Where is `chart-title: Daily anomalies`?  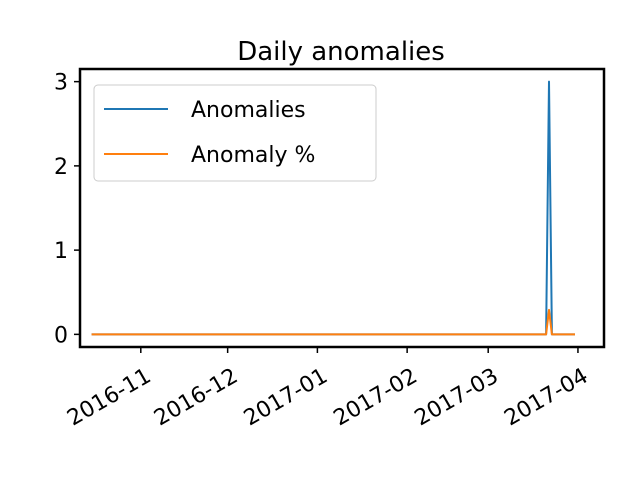
chart-title: Daily anomalies is located at coordinates (341, 52).